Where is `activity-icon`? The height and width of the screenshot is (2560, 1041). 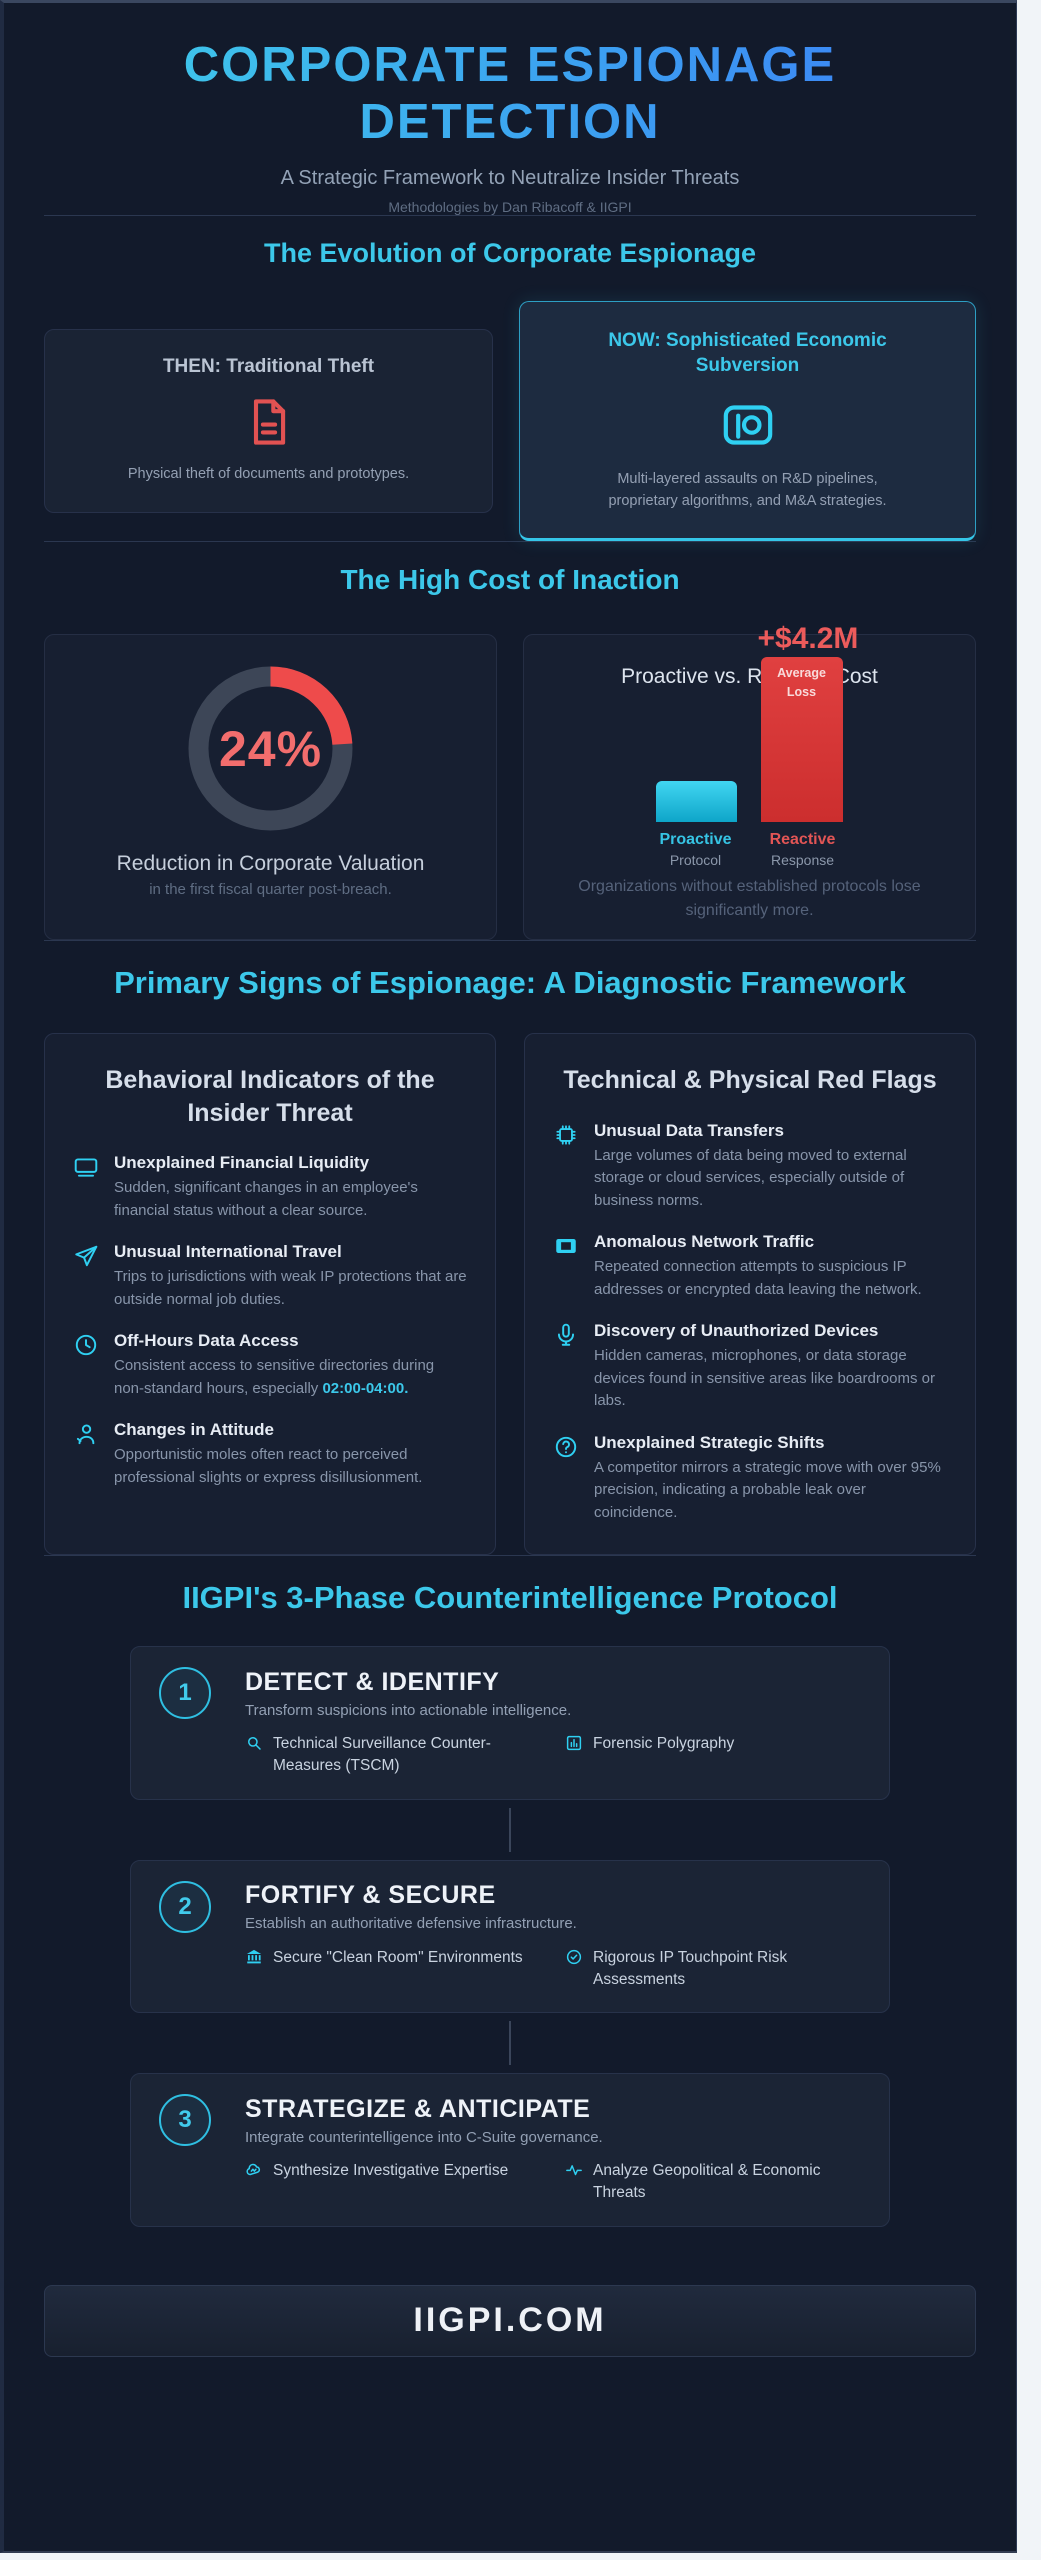 activity-icon is located at coordinates (574, 2170).